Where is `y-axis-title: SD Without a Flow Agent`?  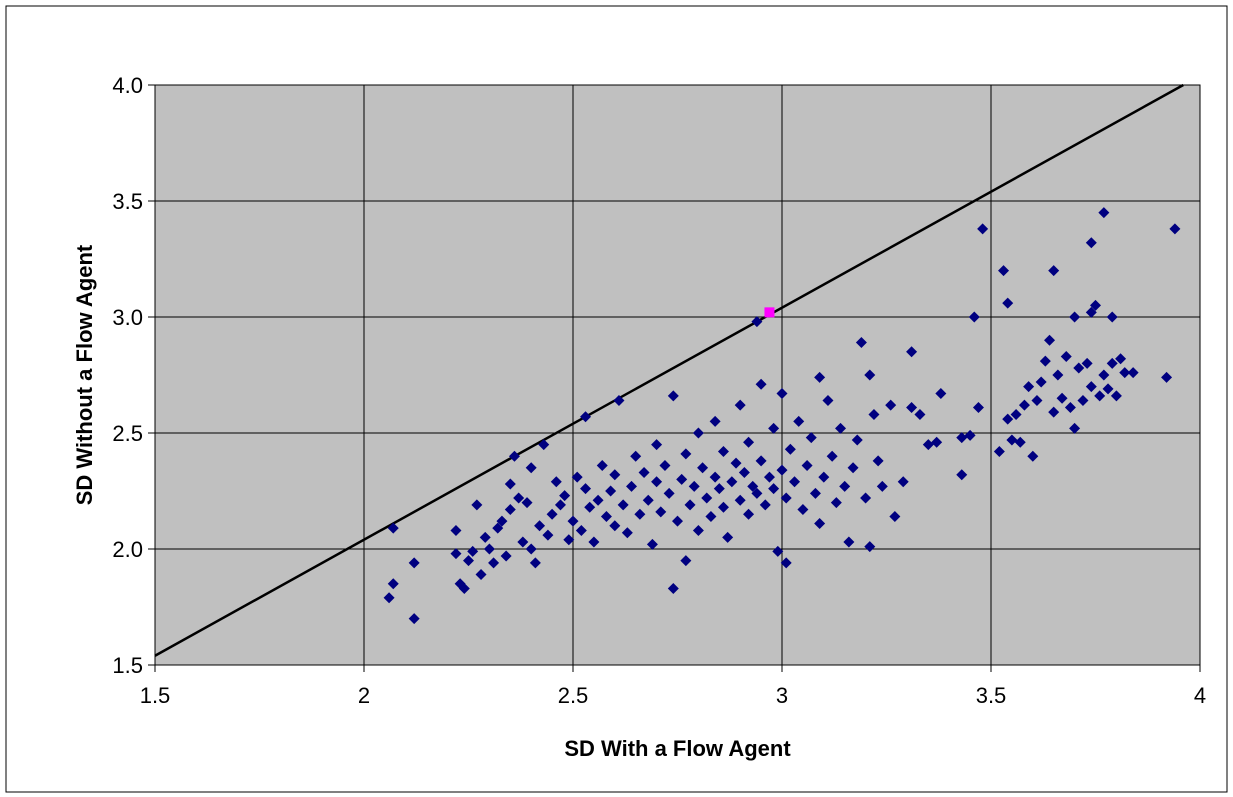 y-axis-title: SD Without a Flow Agent is located at coordinates (84, 374).